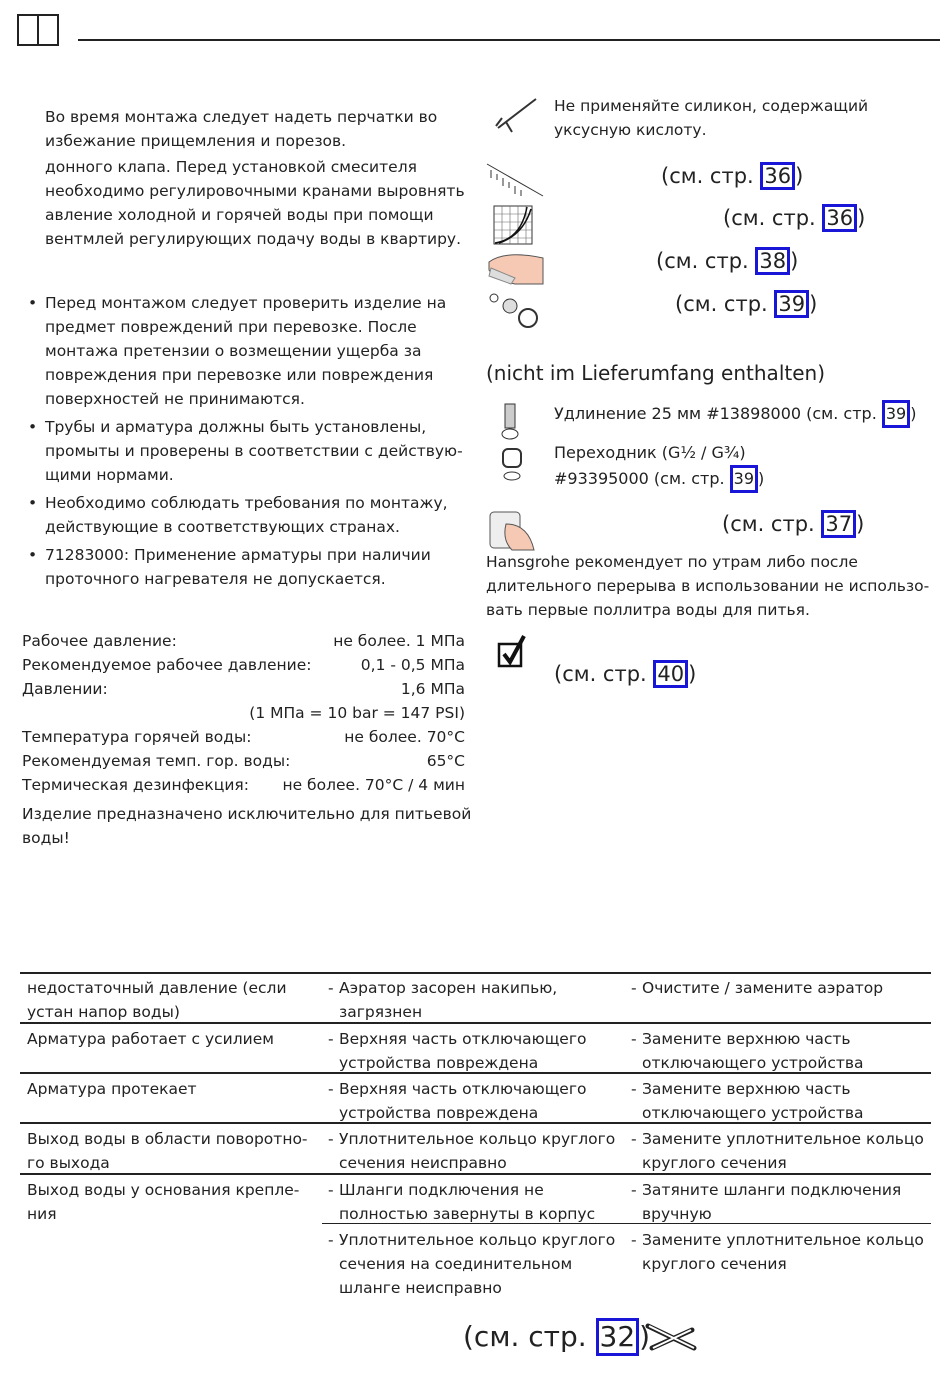 This screenshot has height=1374, width=950. I want to click on ruler-dimensions-icon, so click(515, 180).